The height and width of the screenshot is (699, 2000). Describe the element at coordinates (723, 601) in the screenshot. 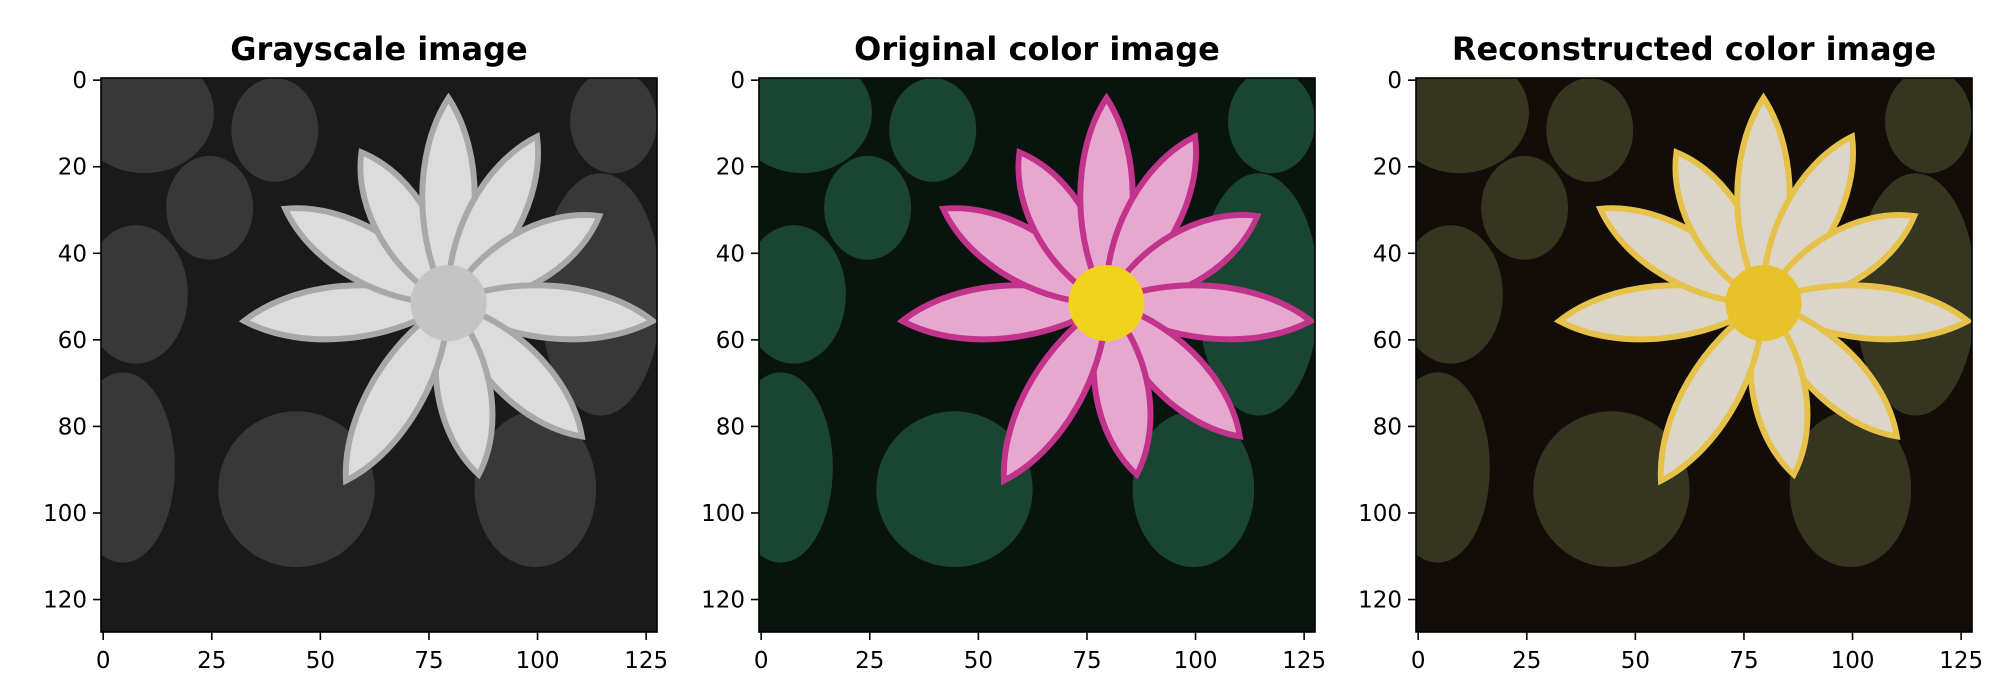

I see `original-y-tick-label: 120` at that location.